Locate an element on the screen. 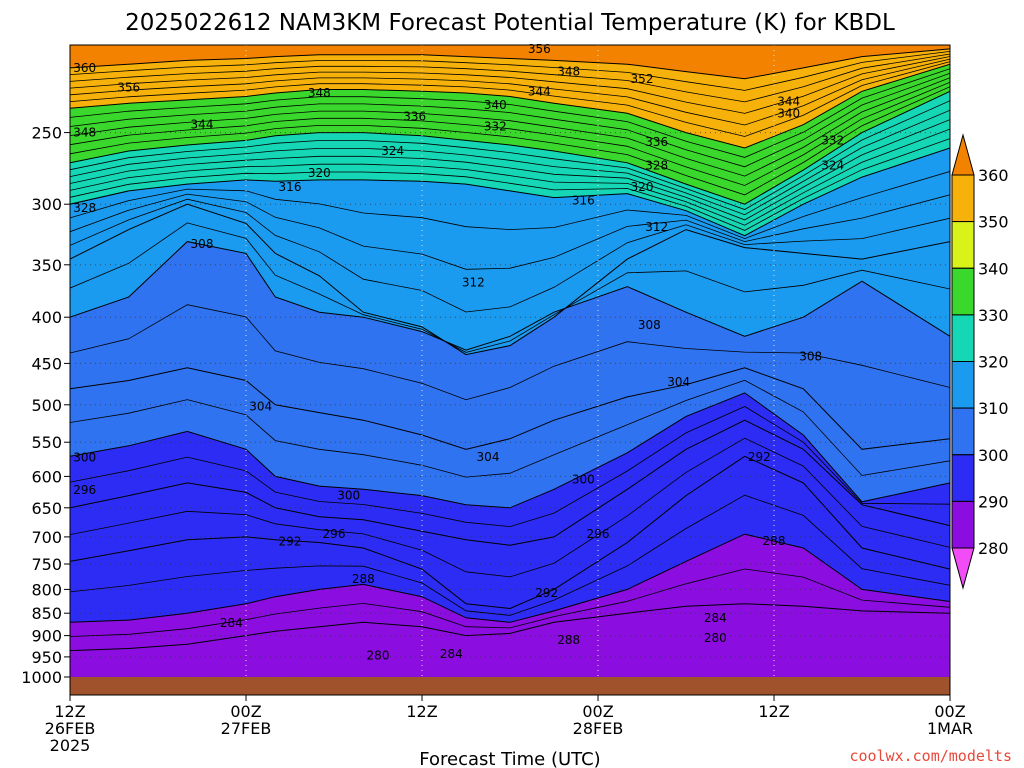  y-tick-label: 300 is located at coordinates (46, 204).